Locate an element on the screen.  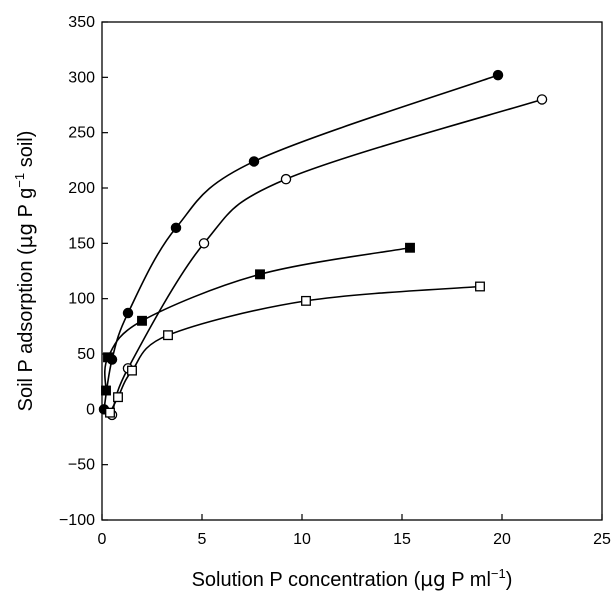
x-axis-ticks: 0 5 10 15 20 25 is located at coordinates (354, 531).